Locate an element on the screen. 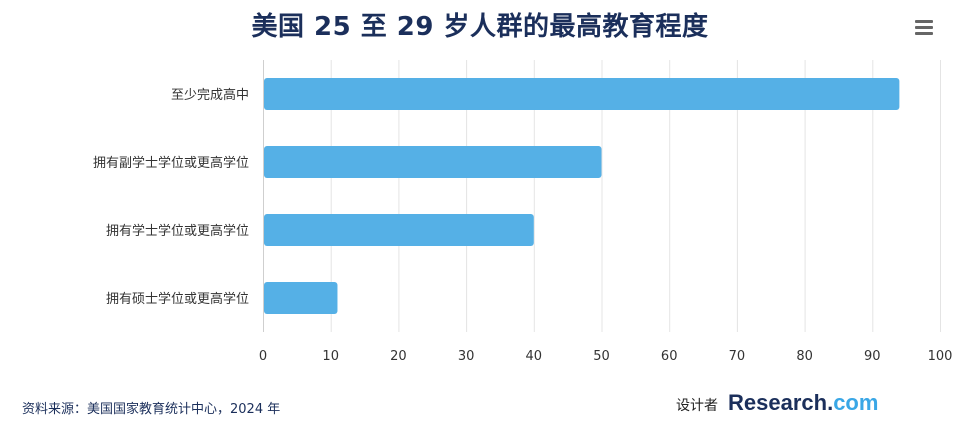 The width and height of the screenshot is (960, 423). brand-logo-text: Research. is located at coordinates (781, 402).